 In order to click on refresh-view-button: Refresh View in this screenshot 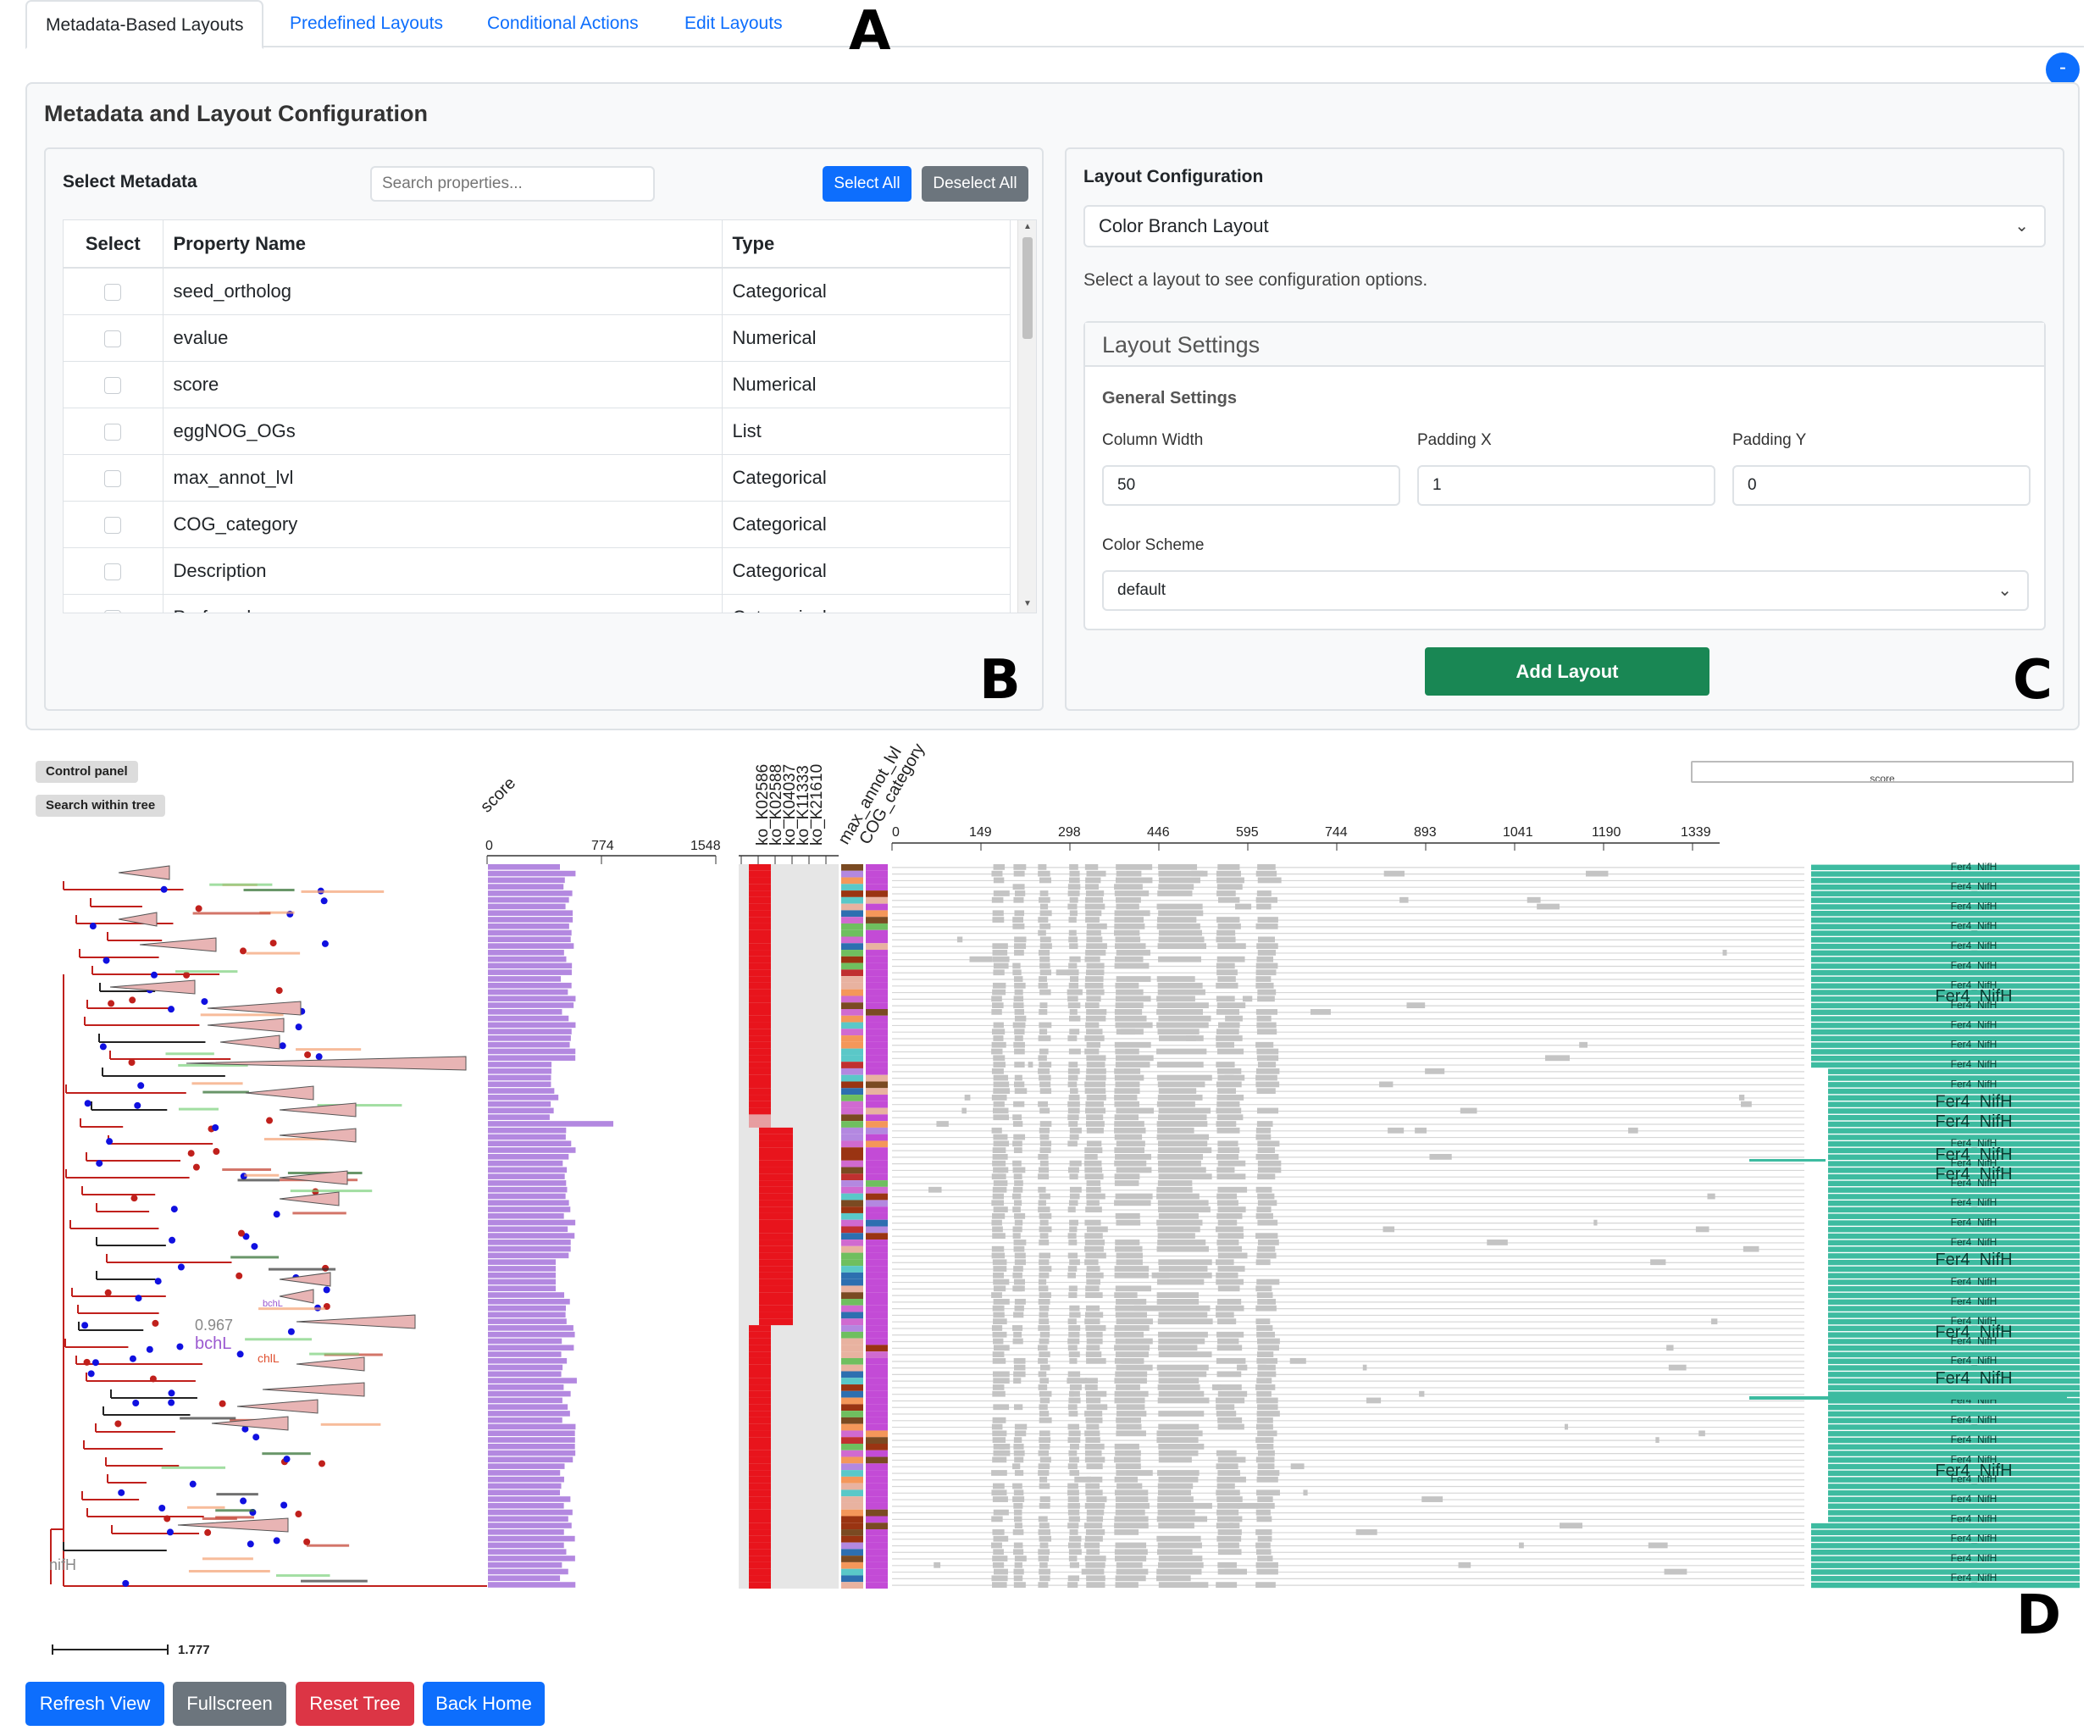, I will do `click(94, 1704)`.